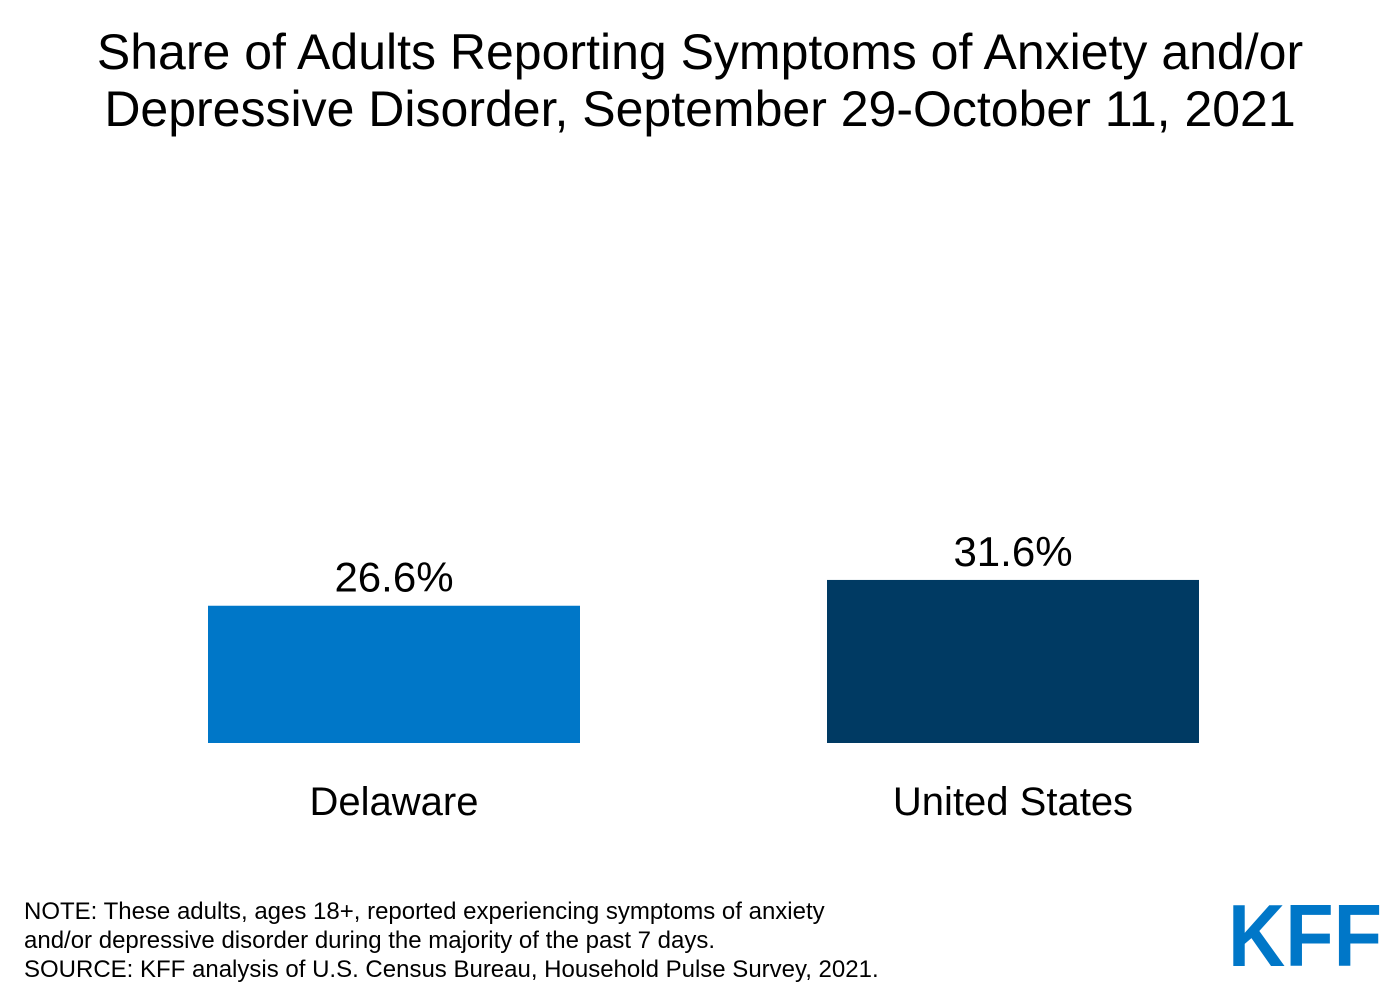  Describe the element at coordinates (394, 802) in the screenshot. I see `category-label-delaware: Delaware` at that location.